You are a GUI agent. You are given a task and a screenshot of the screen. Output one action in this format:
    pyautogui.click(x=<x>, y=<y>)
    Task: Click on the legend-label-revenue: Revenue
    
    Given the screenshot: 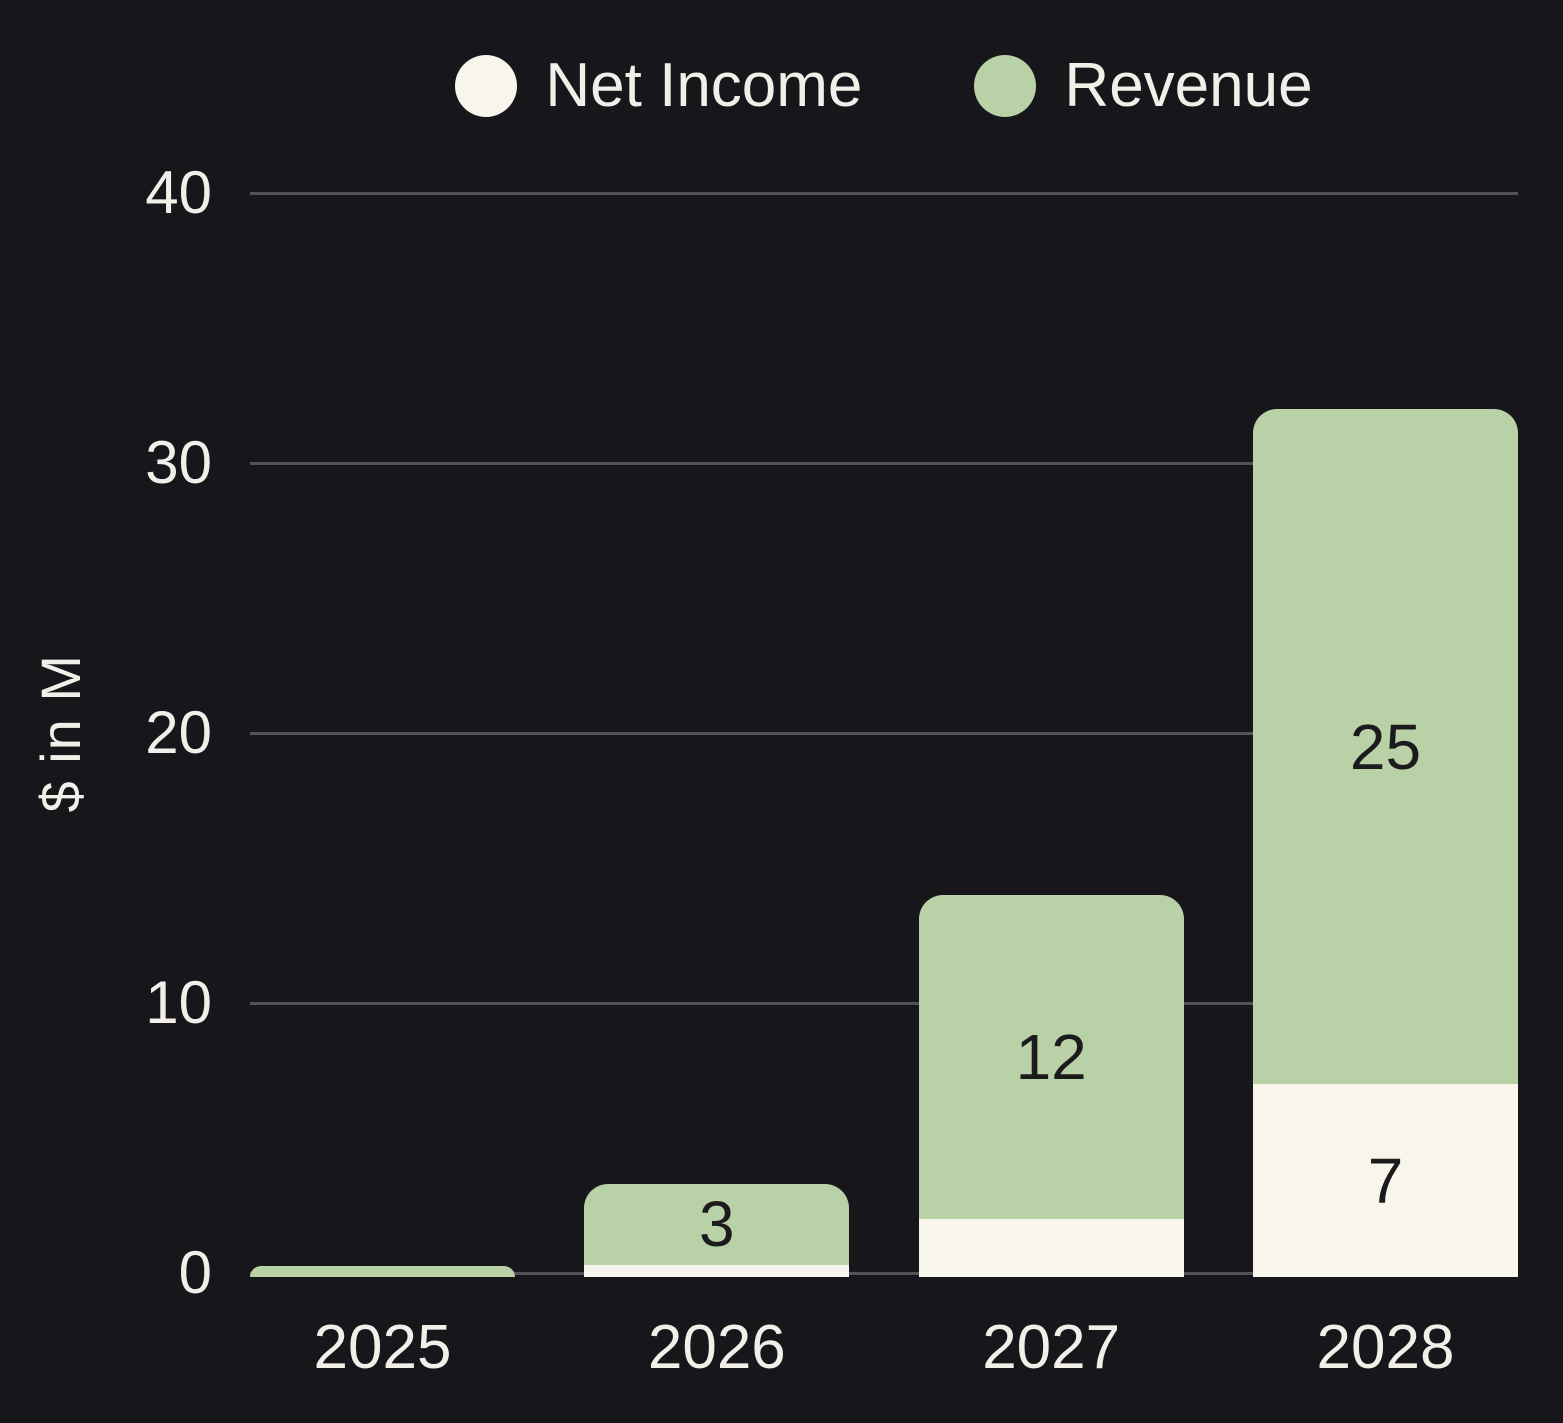 What is the action you would take?
    pyautogui.click(x=1188, y=85)
    